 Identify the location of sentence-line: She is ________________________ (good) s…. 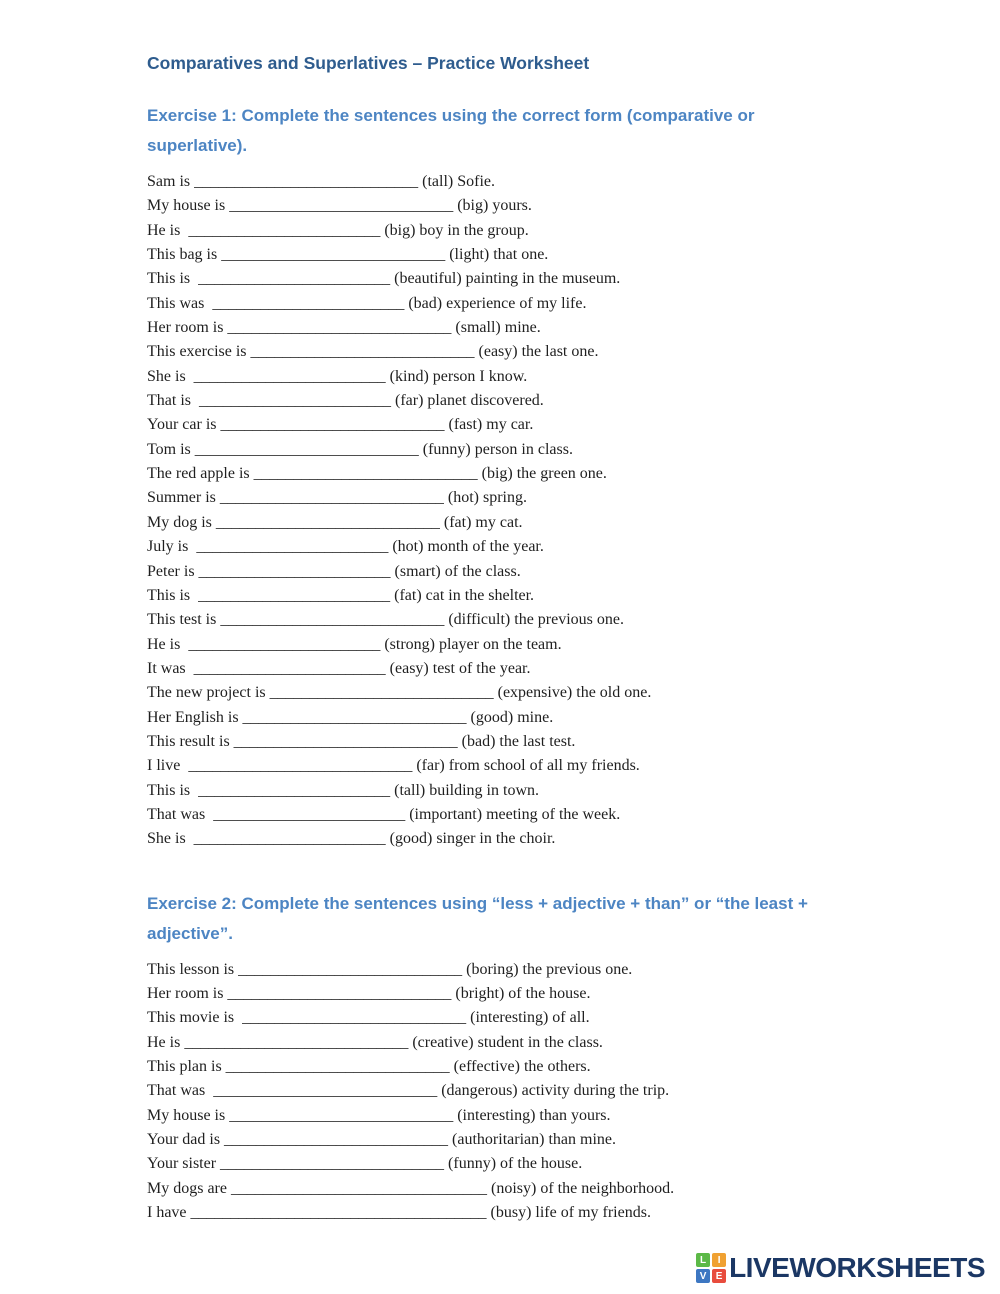
(351, 839).